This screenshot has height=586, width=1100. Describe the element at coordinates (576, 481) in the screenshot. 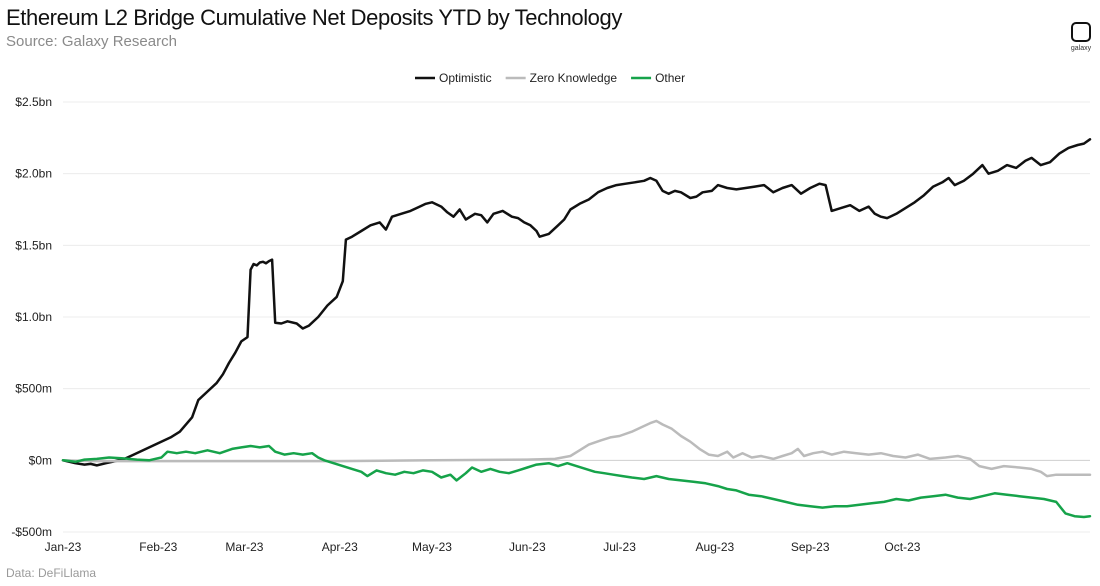

I see `series-line-other` at that location.